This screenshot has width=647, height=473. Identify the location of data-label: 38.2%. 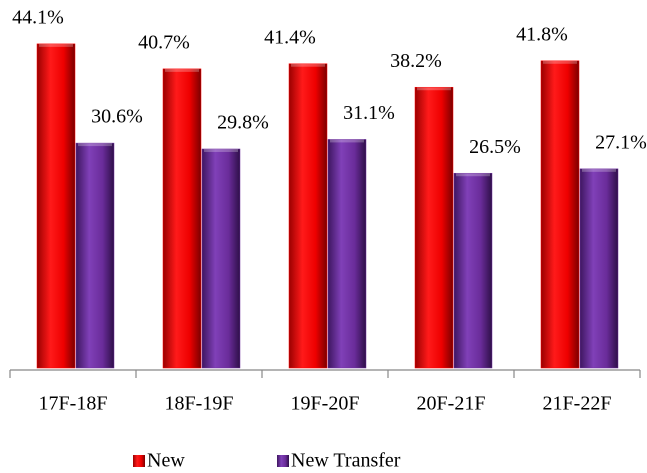
(416, 61).